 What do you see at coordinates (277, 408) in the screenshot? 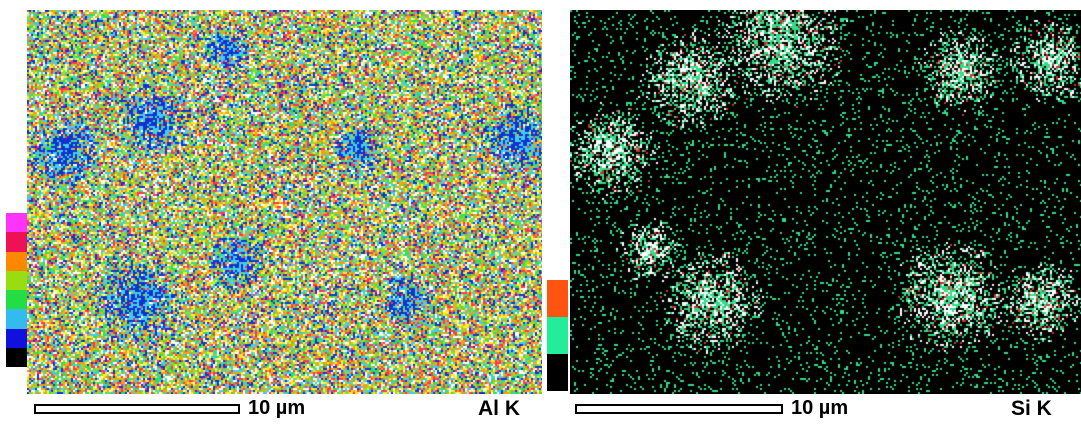
I see `al-scale-label: 10 µm` at bounding box center [277, 408].